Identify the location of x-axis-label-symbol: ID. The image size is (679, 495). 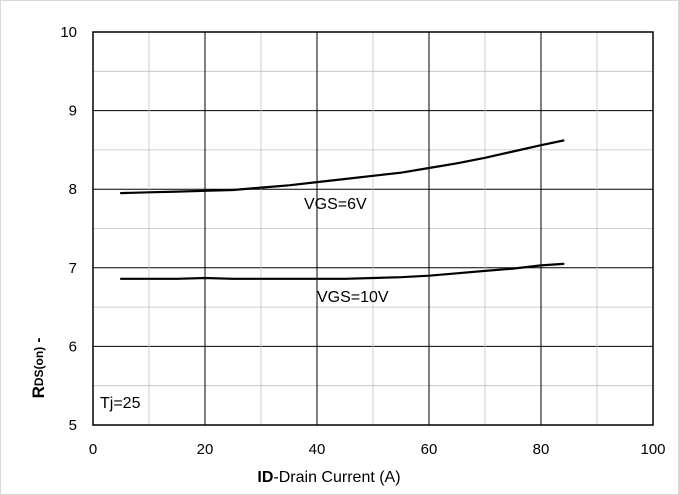
(265, 477).